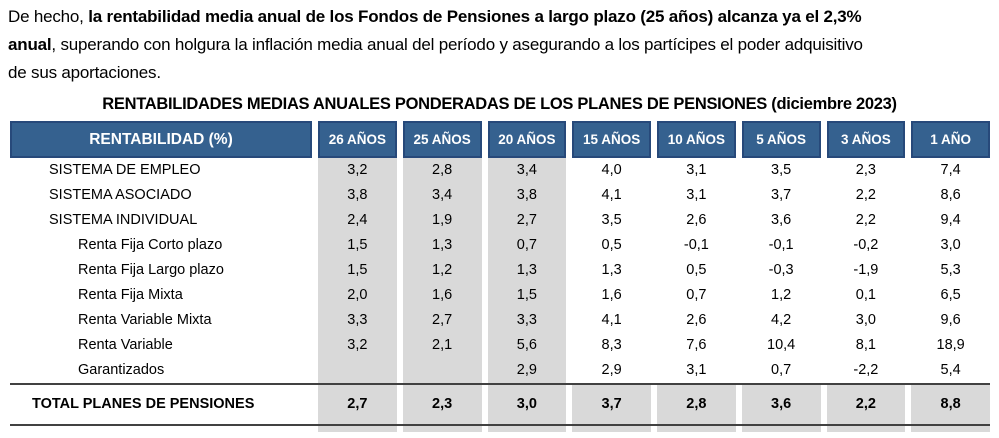  What do you see at coordinates (950, 404) in the screenshot?
I see `total-value-cell: 8,8` at bounding box center [950, 404].